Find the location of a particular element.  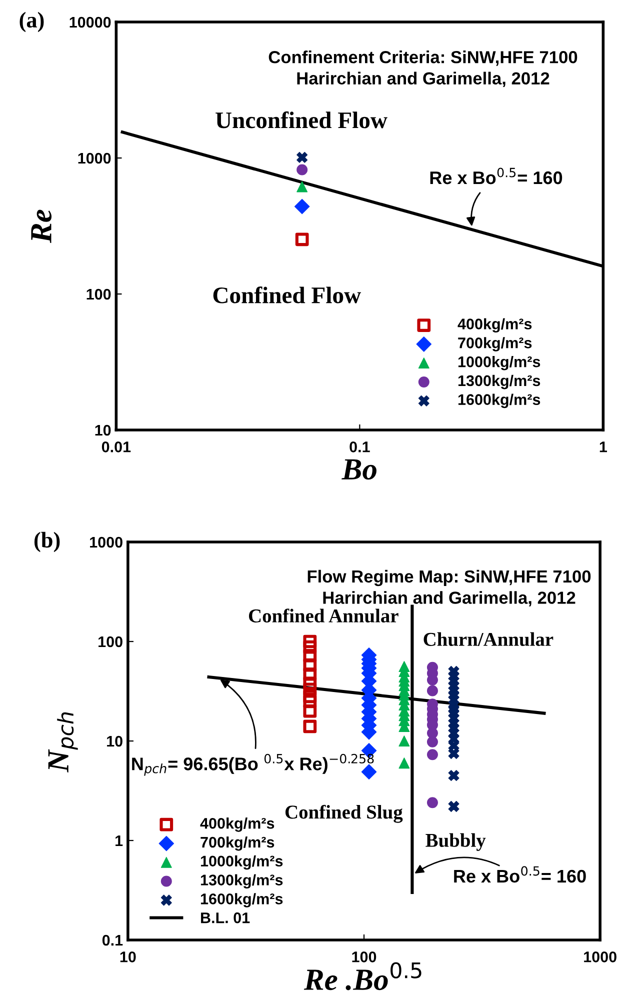

y-axis-title: N$_{pch}$ is located at coordinates (63, 742).